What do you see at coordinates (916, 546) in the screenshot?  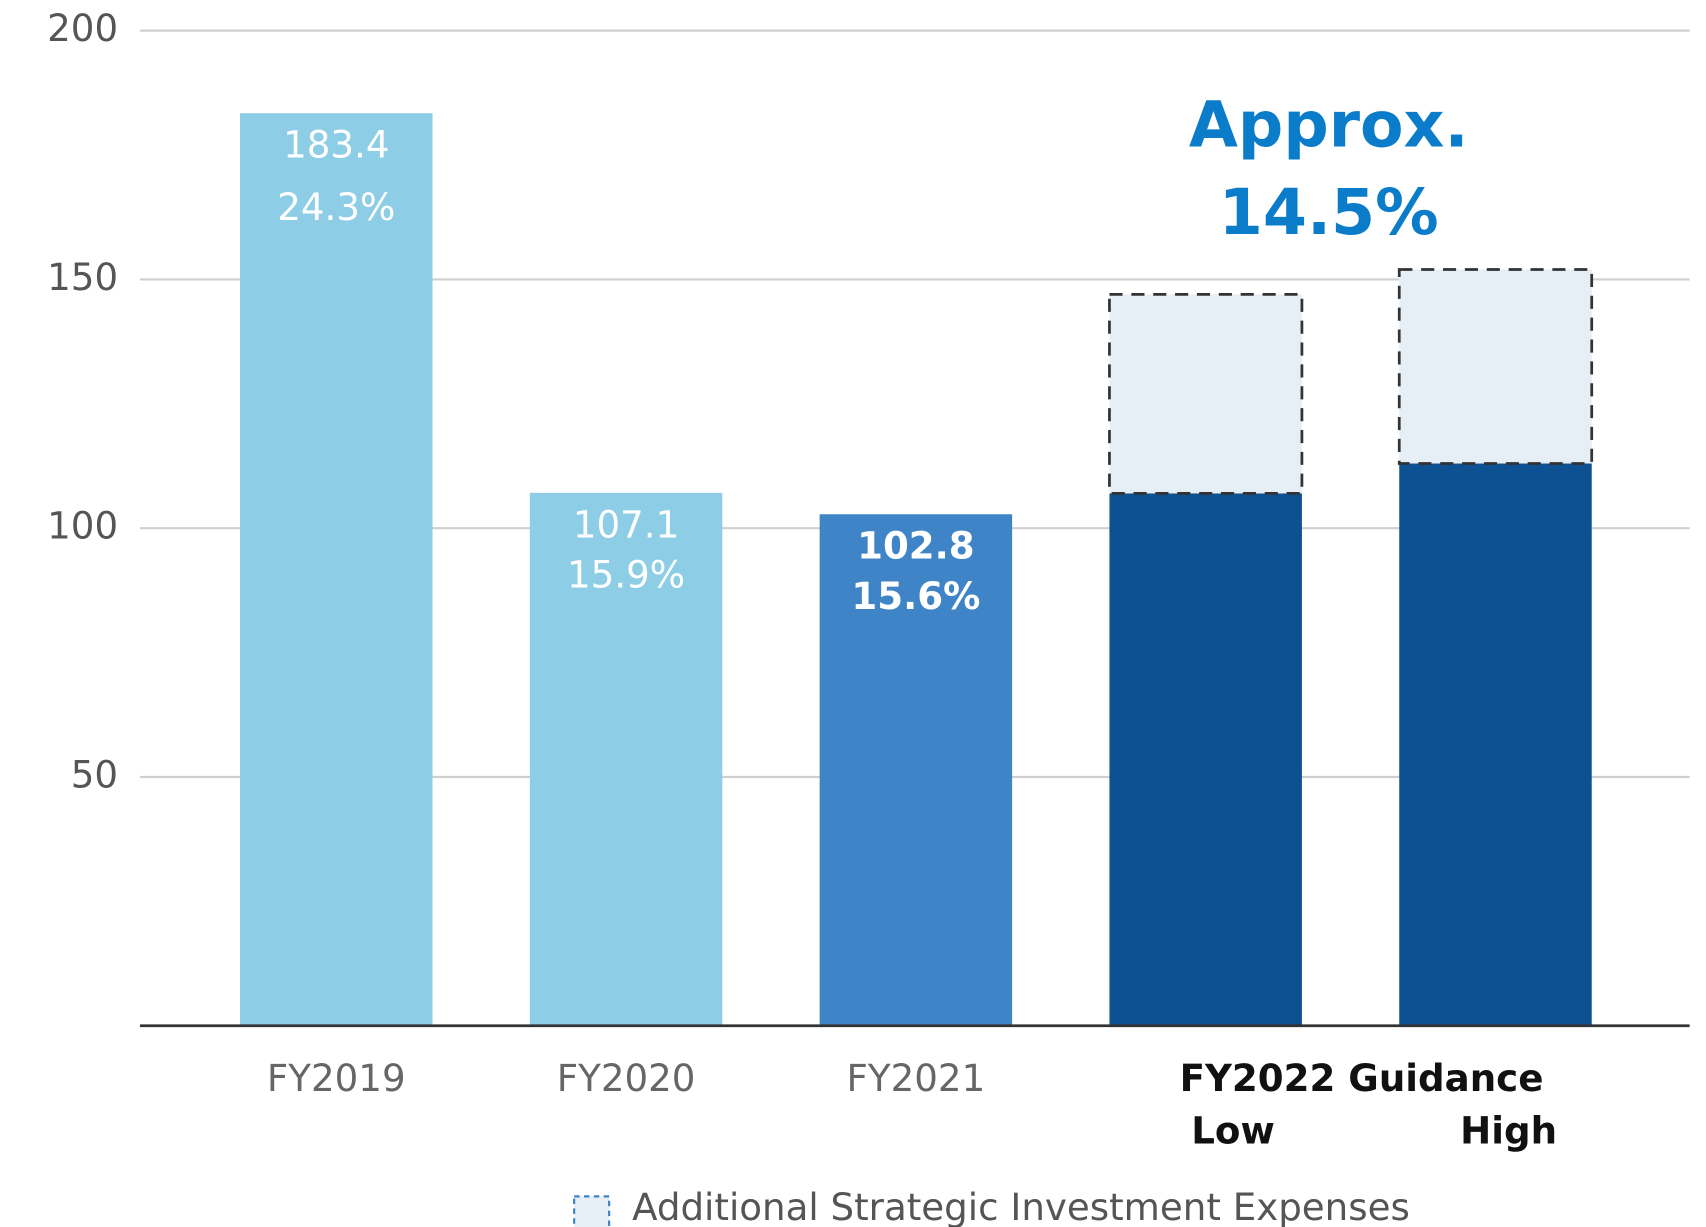 I see `value-label: 102.8` at bounding box center [916, 546].